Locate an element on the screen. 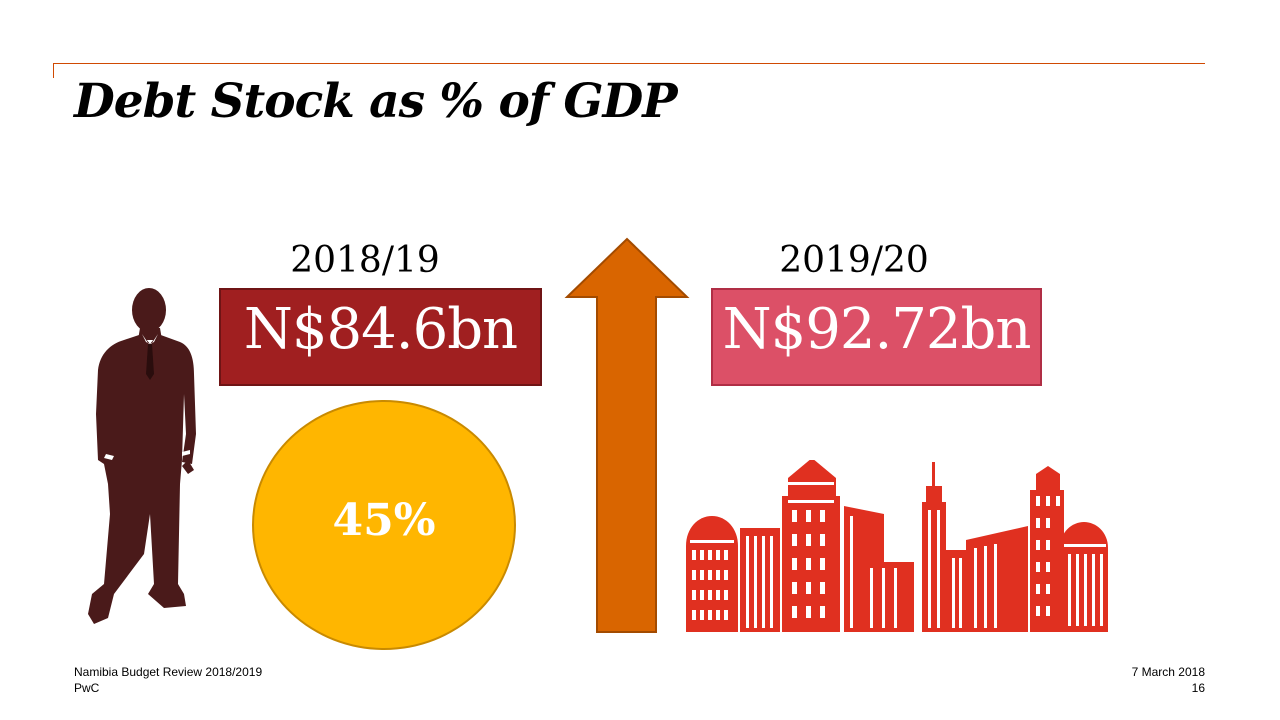 Image resolution: width=1280 pixels, height=720 pixels. up-arrow-icon is located at coordinates (627, 435).